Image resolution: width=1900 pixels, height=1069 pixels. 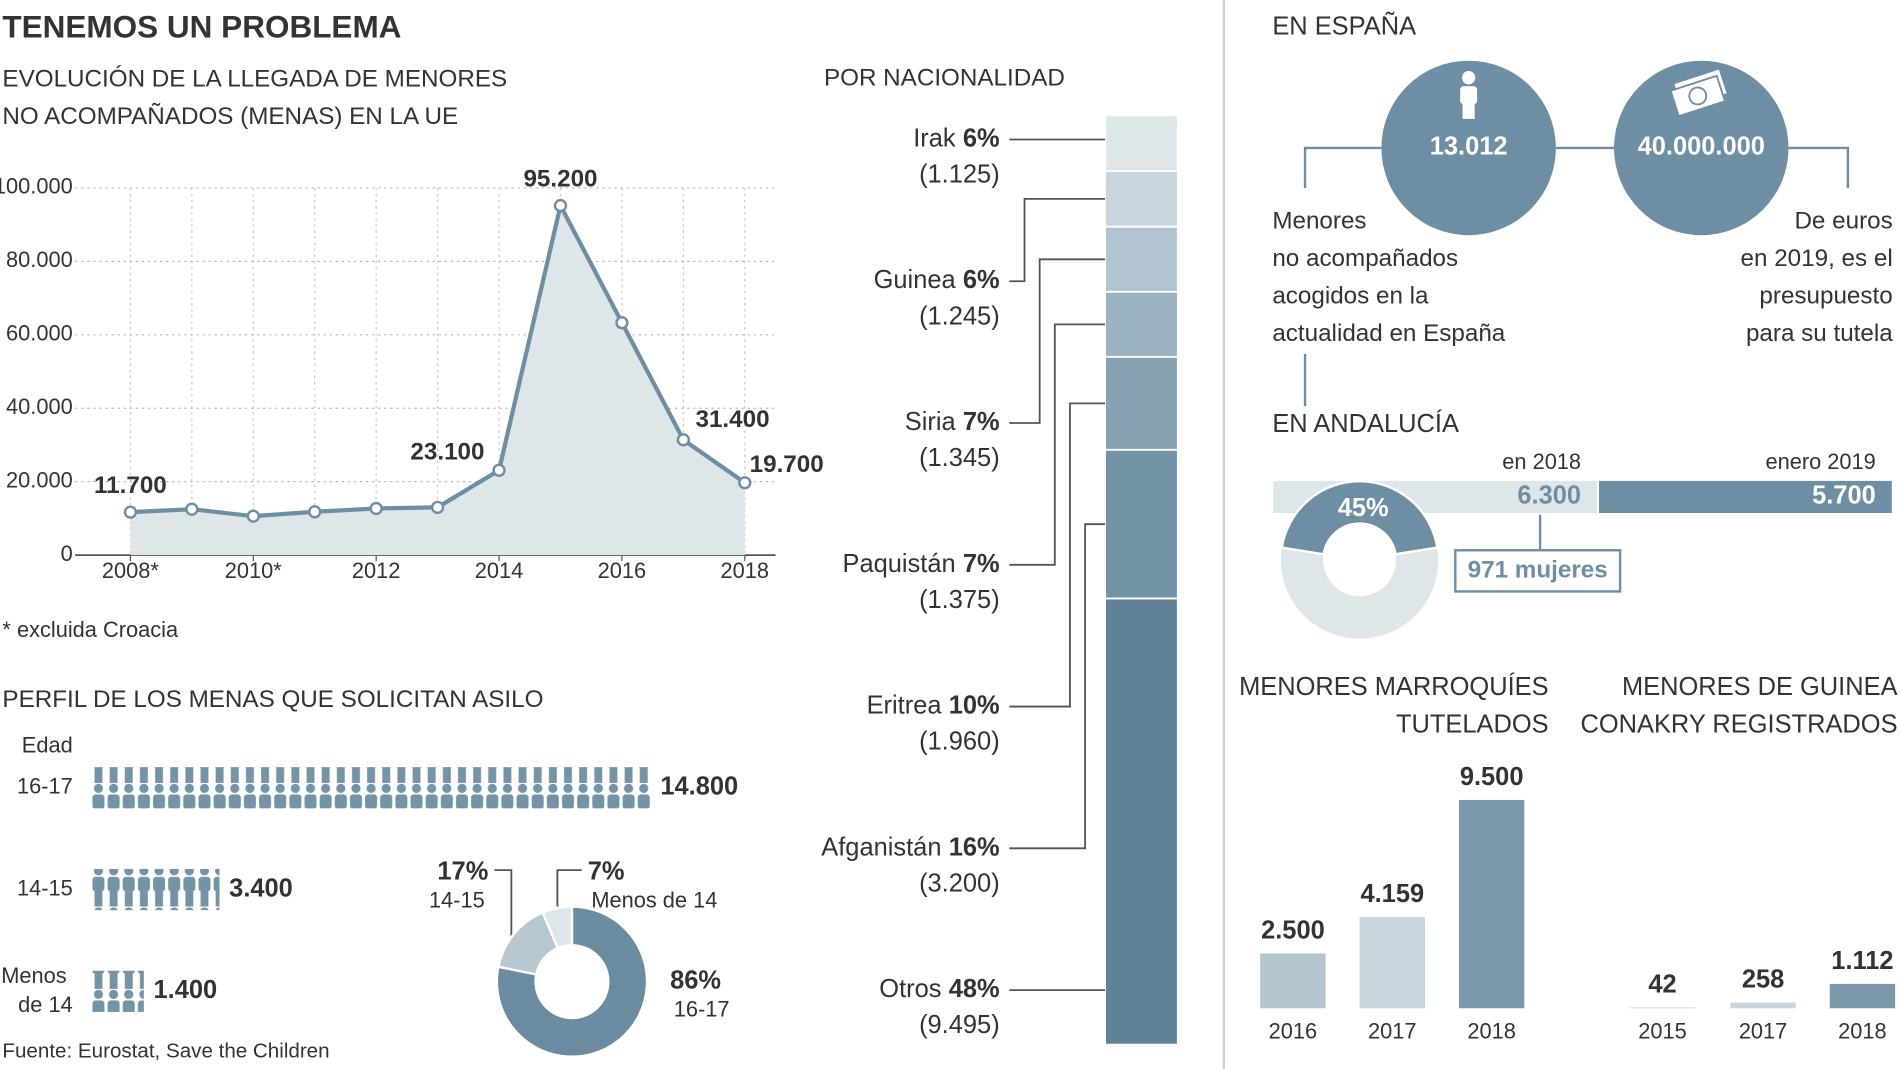 I want to click on value-label: 45%, so click(x=1363, y=508).